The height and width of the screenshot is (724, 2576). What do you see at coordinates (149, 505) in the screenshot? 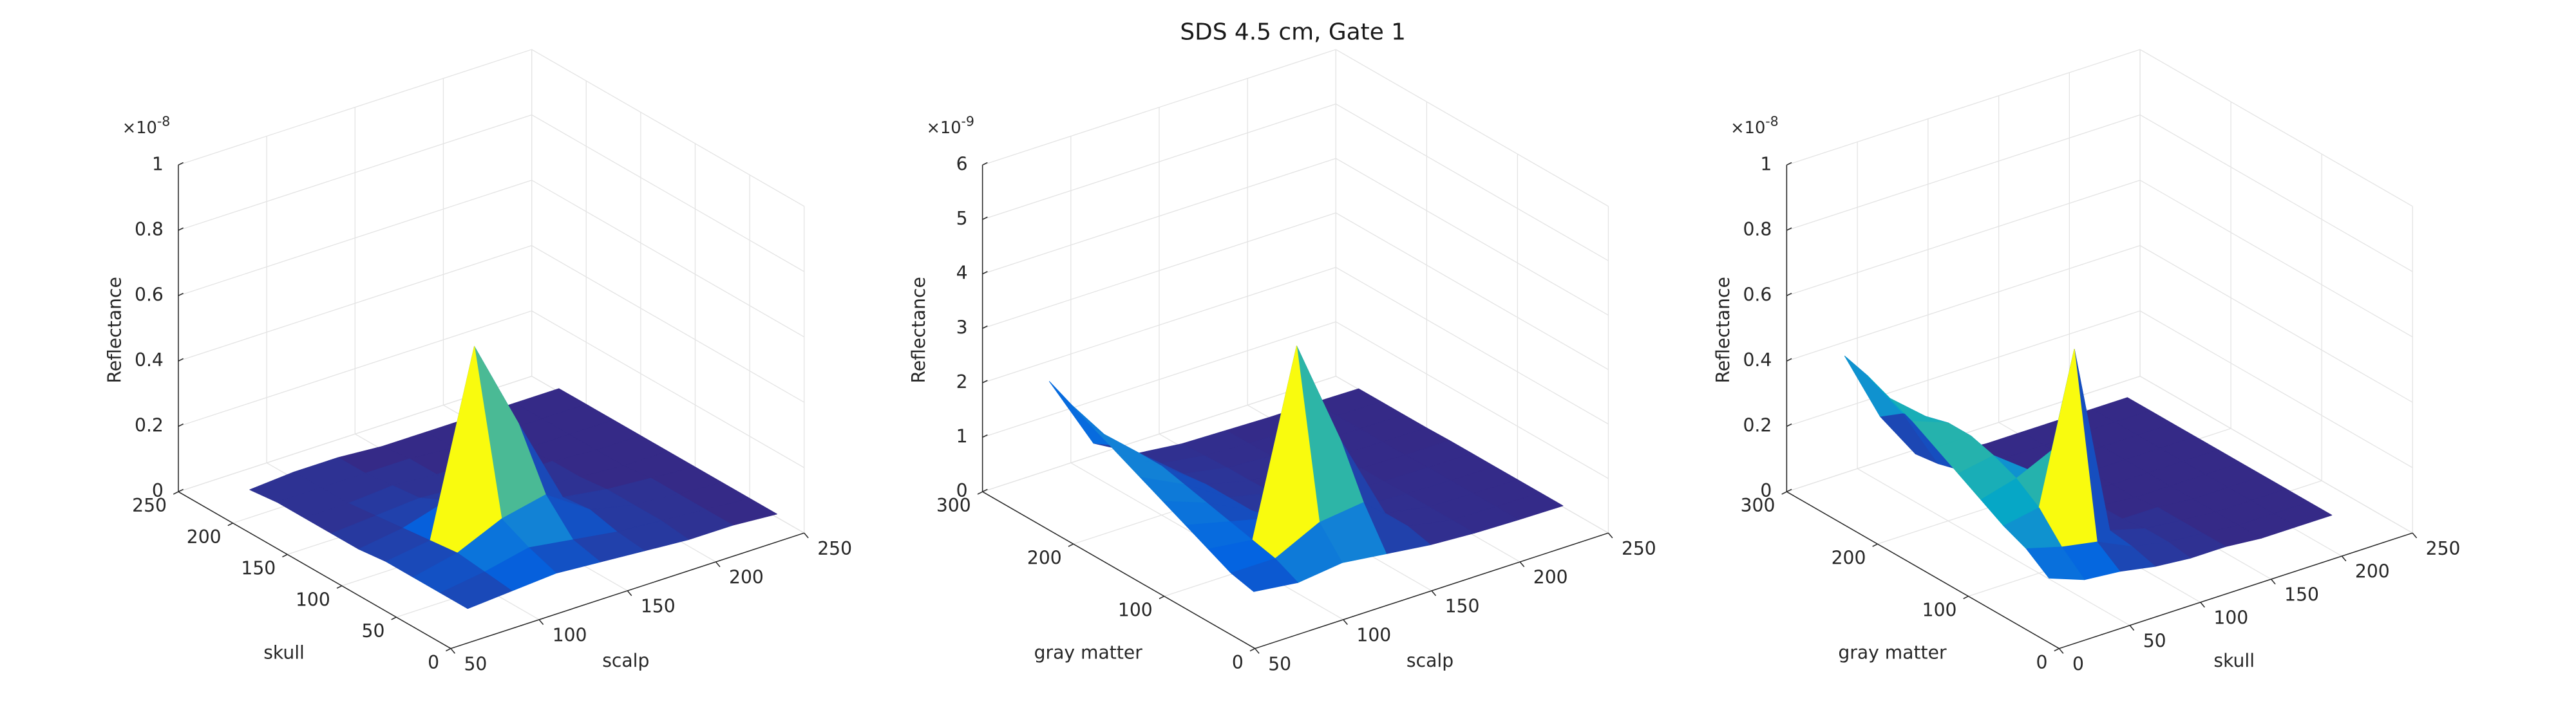
I see `y-tick-label: 250` at bounding box center [149, 505].